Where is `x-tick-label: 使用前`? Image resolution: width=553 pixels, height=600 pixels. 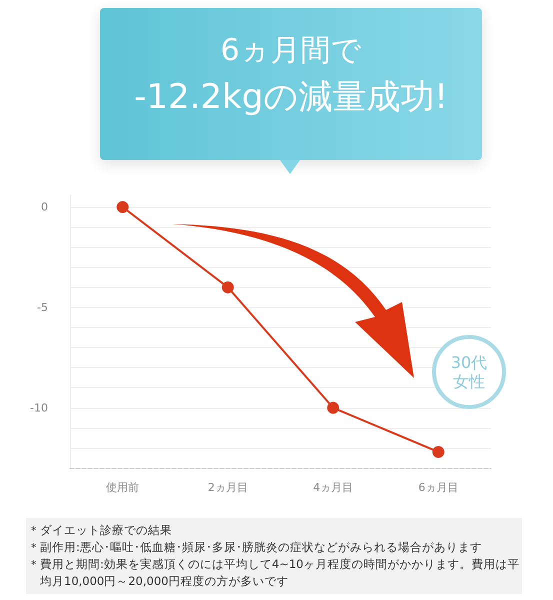
x-tick-label: 使用前 is located at coordinates (123, 487).